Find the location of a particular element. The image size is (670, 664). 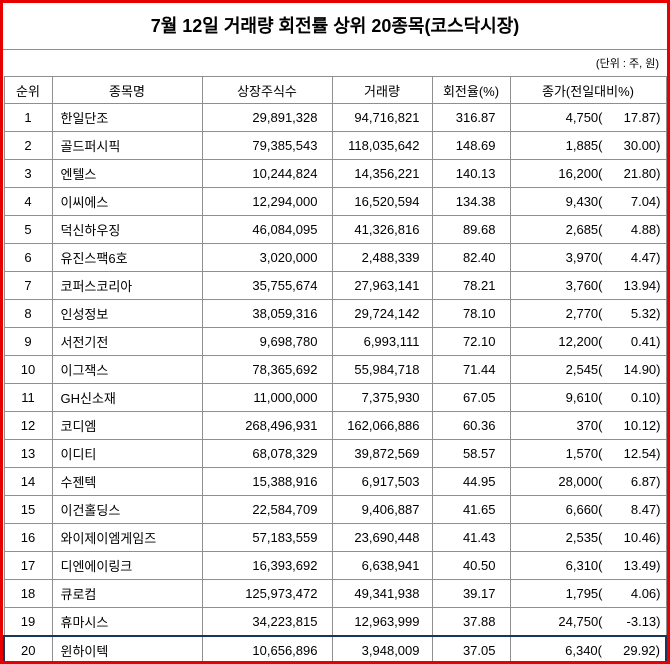

unit-note: (단위 : 주, 원) is located at coordinates (627, 64).